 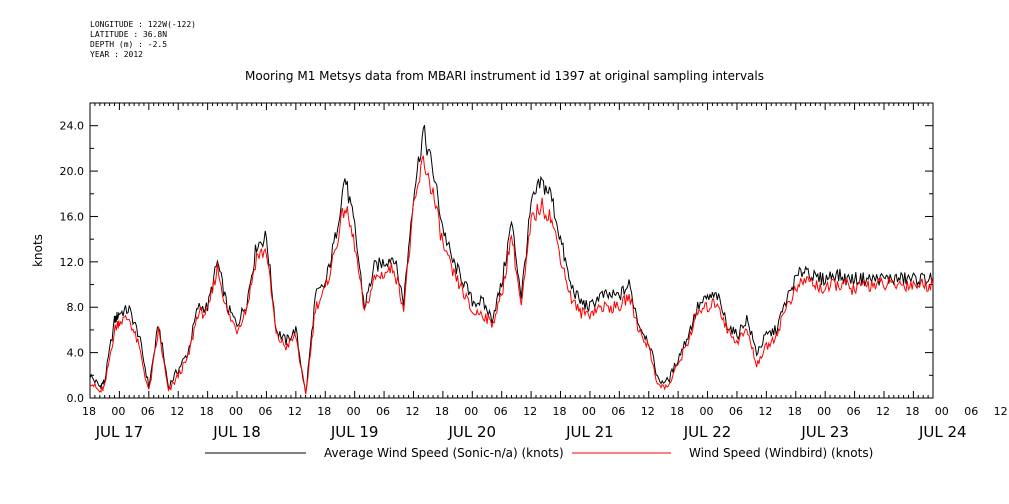 I want to click on y-tick-label: 24.0, so click(x=72, y=126).